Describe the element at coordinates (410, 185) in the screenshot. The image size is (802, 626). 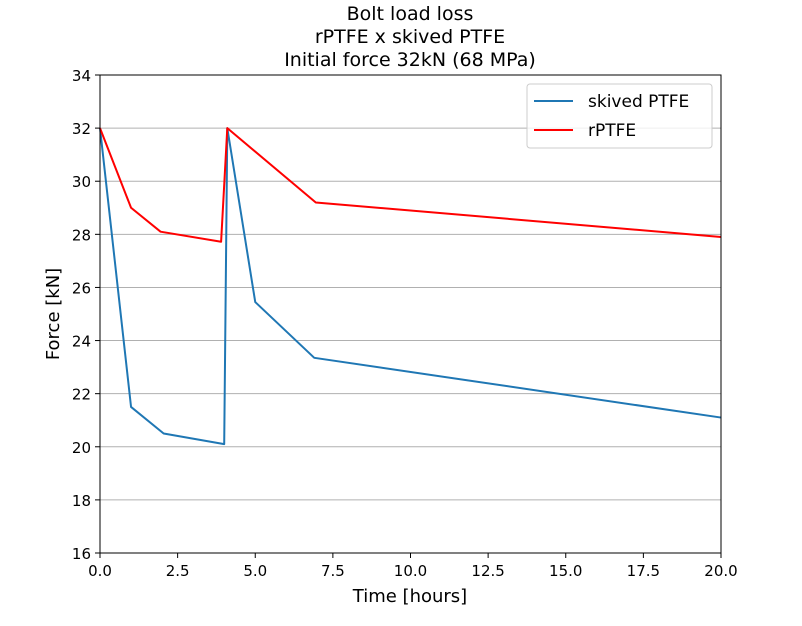
I see `series-line-rptfe` at that location.